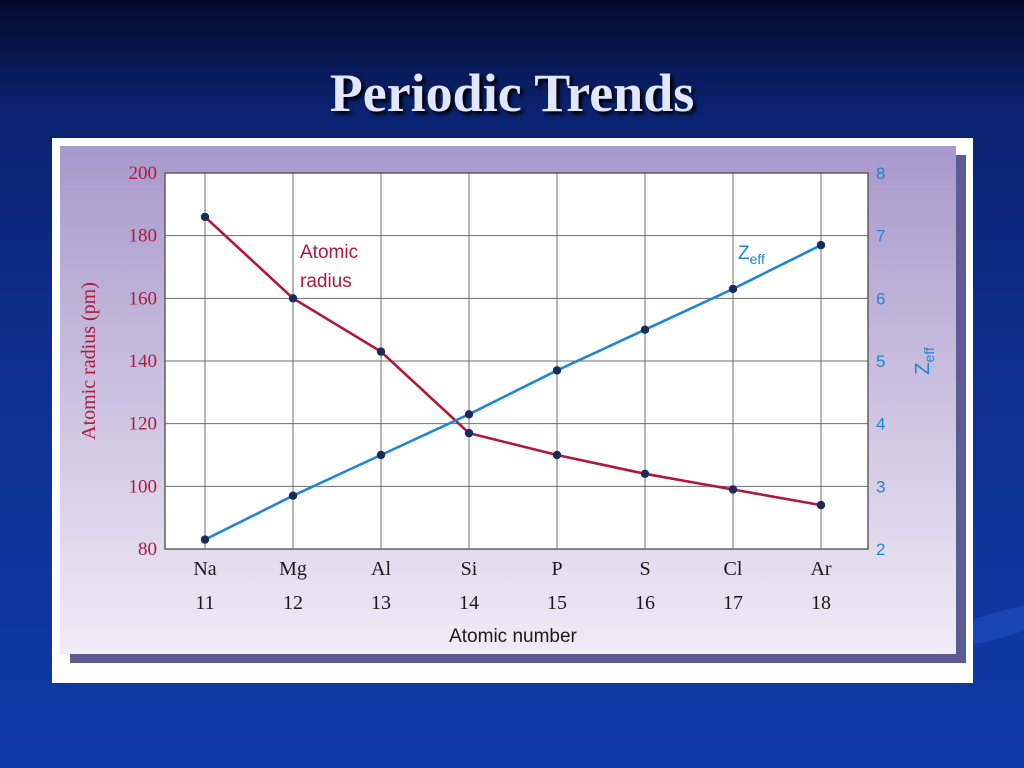 The image size is (1024, 768). Describe the element at coordinates (381, 569) in the screenshot. I see `x-tick-element: Al` at that location.